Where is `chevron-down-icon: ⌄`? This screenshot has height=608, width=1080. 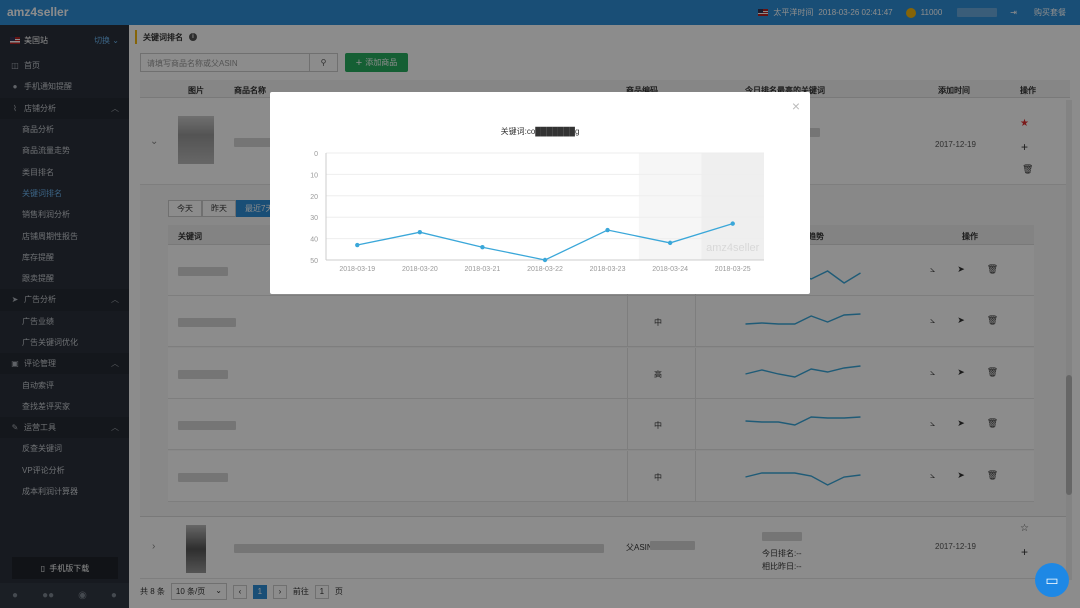
chevron-down-icon: ⌄ is located at coordinates (154, 141).